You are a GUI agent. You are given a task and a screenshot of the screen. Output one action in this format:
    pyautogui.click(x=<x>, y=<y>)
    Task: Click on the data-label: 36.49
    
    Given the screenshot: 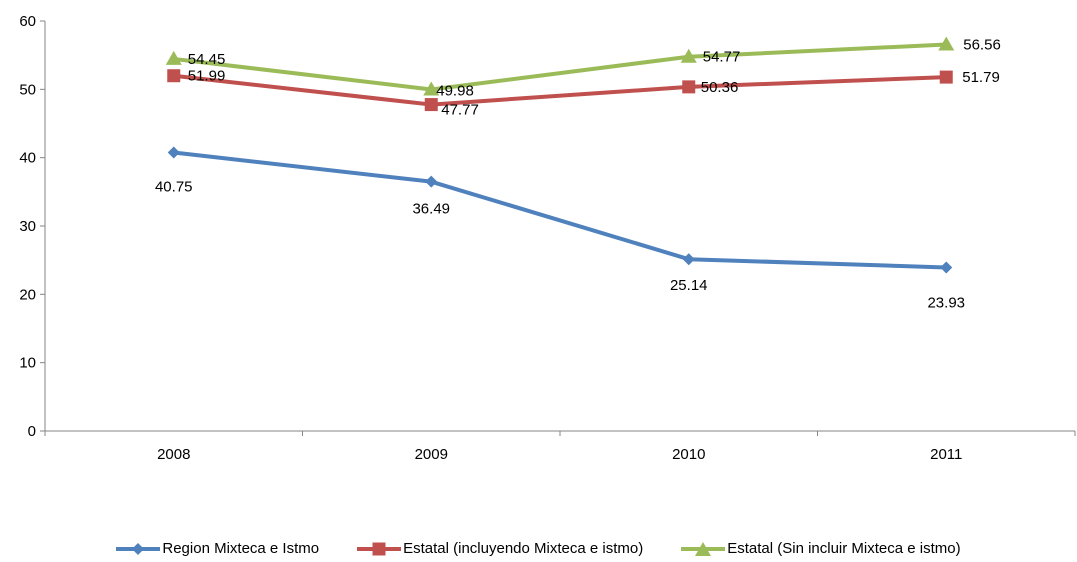 What is the action you would take?
    pyautogui.click(x=431, y=209)
    